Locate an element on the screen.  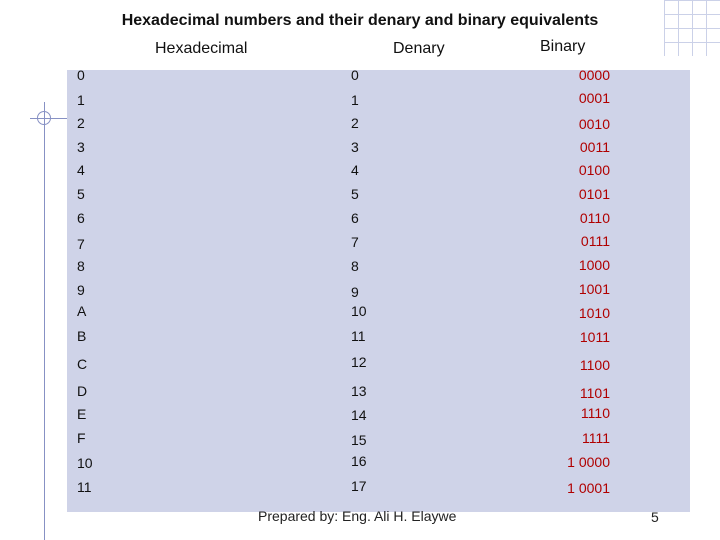
binary-cell: 1 0000 is located at coordinates (588, 462).